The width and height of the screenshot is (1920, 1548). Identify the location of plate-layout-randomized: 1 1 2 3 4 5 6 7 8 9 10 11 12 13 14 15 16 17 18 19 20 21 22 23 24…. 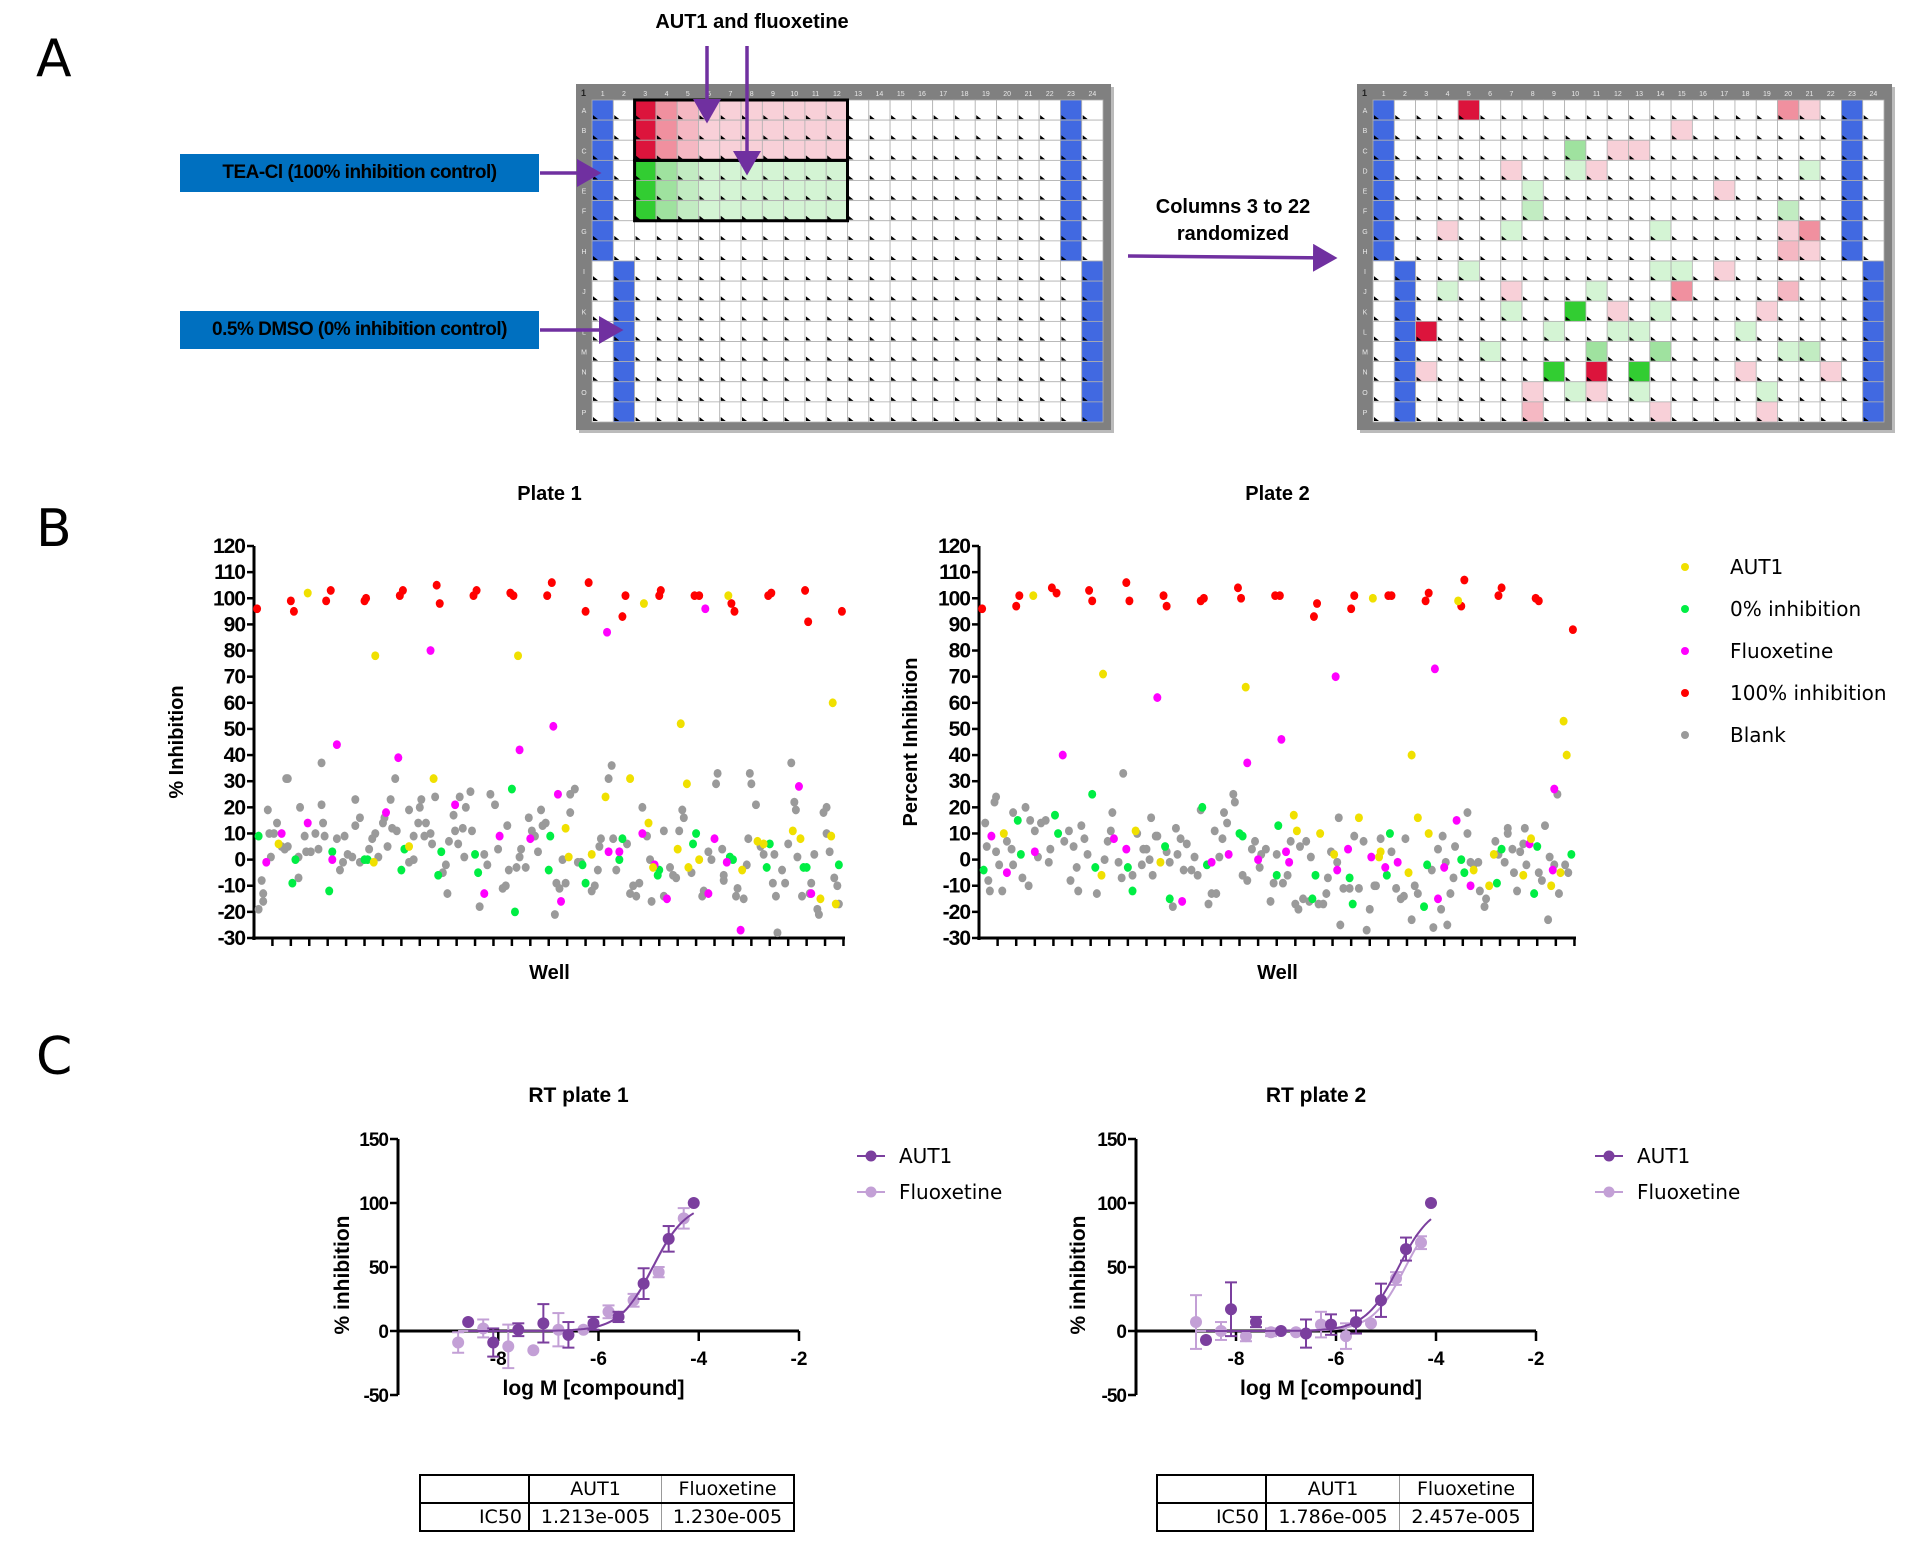
(1626, 258).